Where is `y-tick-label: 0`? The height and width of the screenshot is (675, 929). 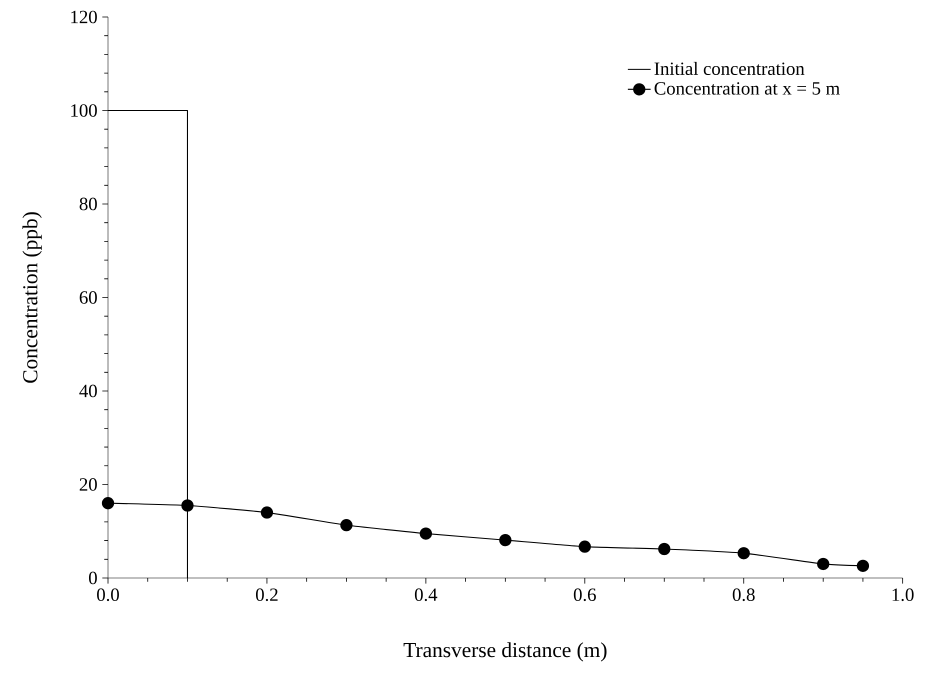 y-tick-label: 0 is located at coordinates (92, 578).